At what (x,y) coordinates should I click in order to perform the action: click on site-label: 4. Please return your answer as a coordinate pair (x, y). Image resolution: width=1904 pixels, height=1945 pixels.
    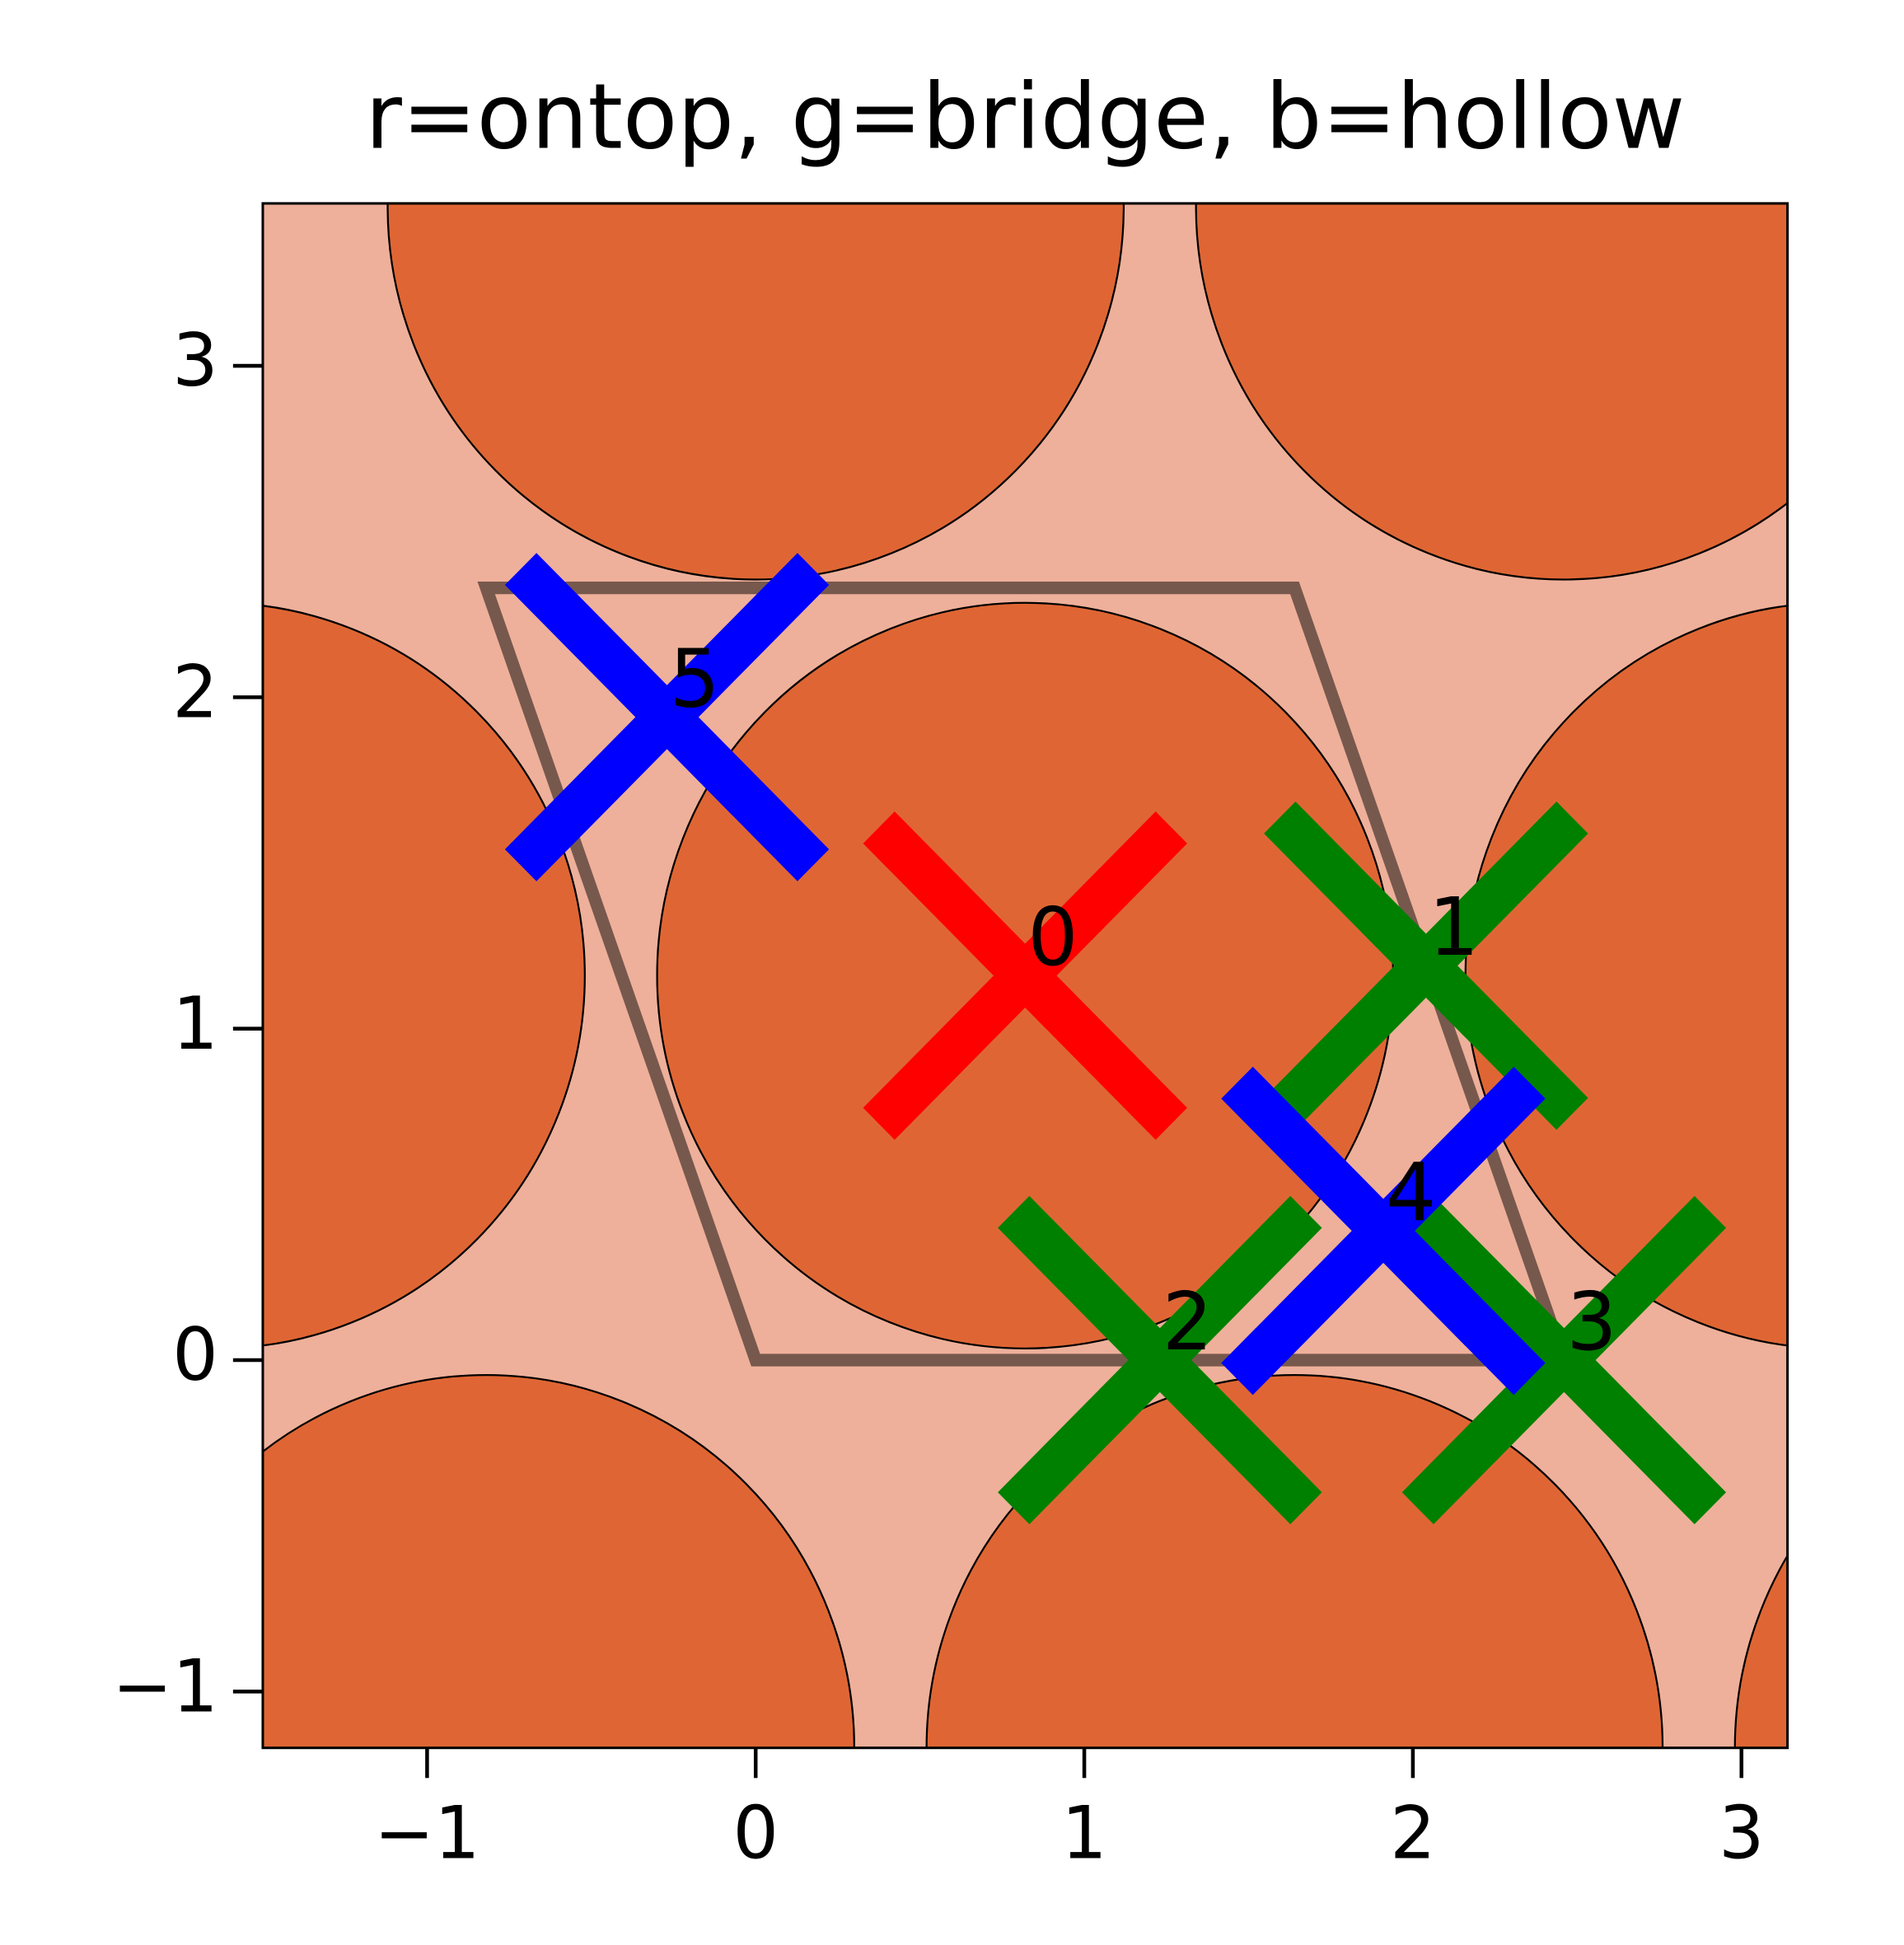
    Looking at the image, I should click on (1411, 1192).